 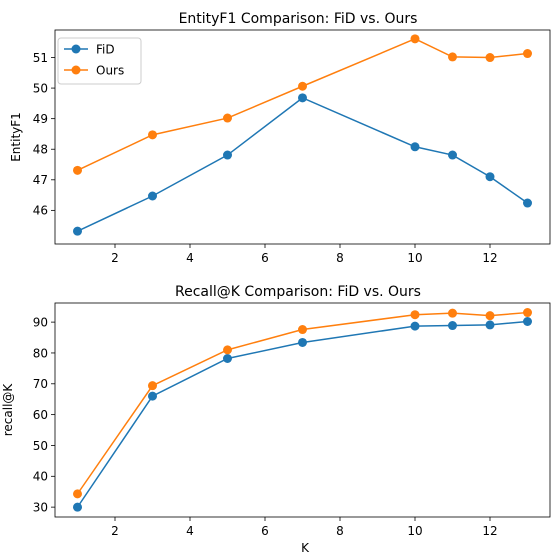 I want to click on legend: FiD Ours, so click(x=99, y=61).